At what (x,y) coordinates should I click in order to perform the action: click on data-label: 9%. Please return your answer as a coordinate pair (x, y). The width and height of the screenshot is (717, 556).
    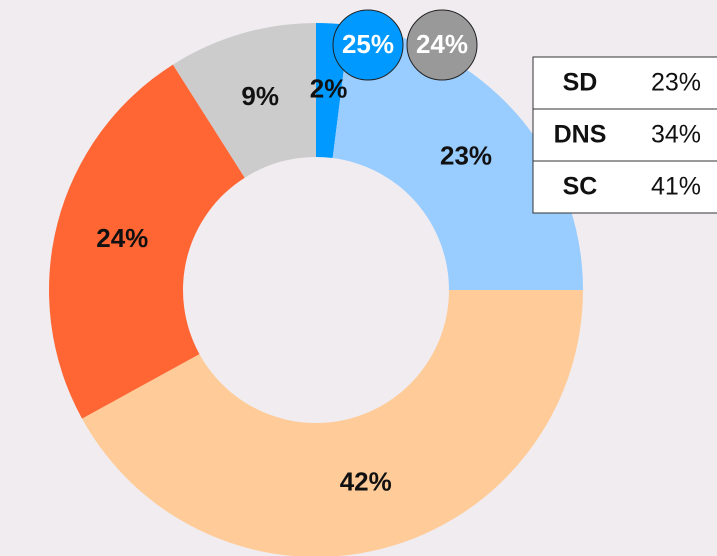
    Looking at the image, I should click on (260, 96).